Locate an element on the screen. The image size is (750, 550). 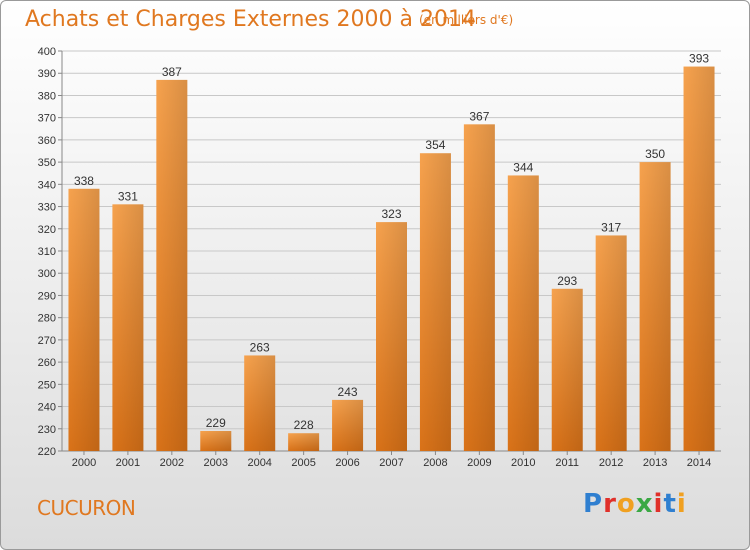
y-tick-label: 280 is located at coordinates (47, 319).